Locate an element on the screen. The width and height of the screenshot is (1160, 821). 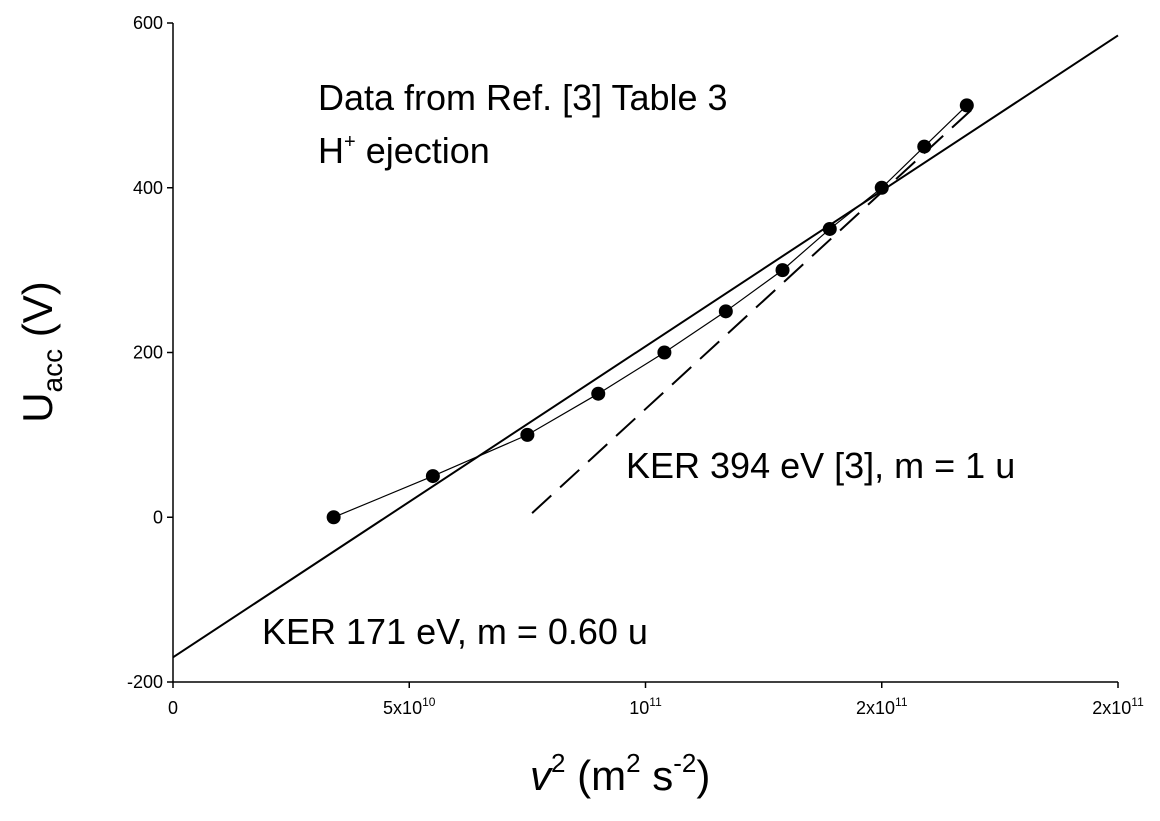
x-tick-label-base: 5x10 is located at coordinates (402, 708).